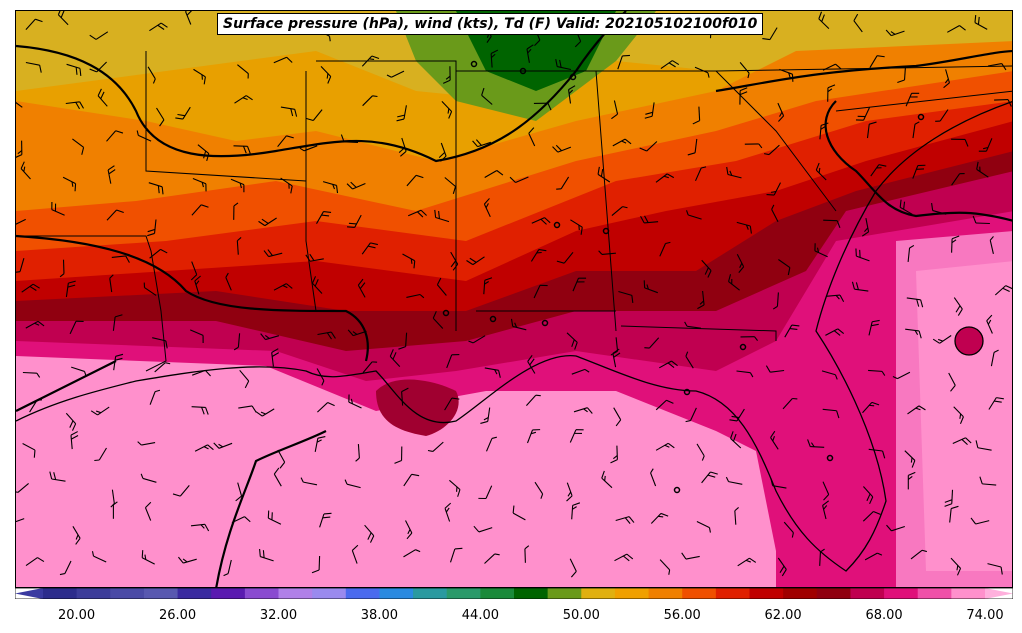  What do you see at coordinates (999, 593) in the screenshot?
I see `colorbar-extend-high` at bounding box center [999, 593].